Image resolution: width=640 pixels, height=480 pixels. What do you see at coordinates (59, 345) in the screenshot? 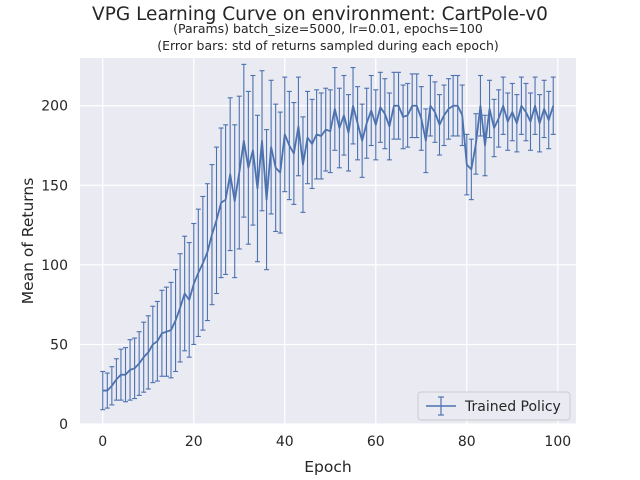
I see `y-tick-label: 50` at bounding box center [59, 345].